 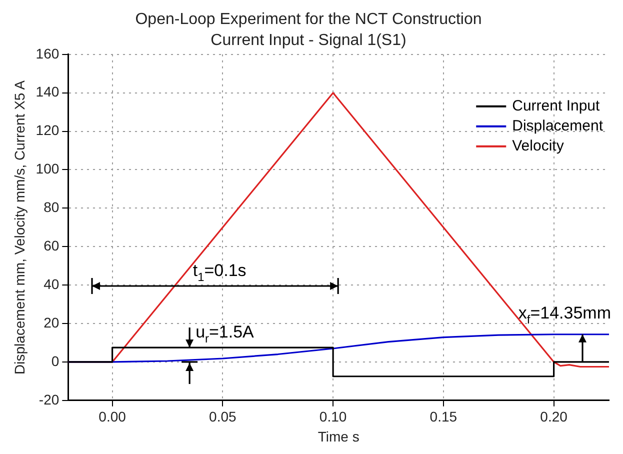 I want to click on legend-label: Displacement, so click(x=558, y=126).